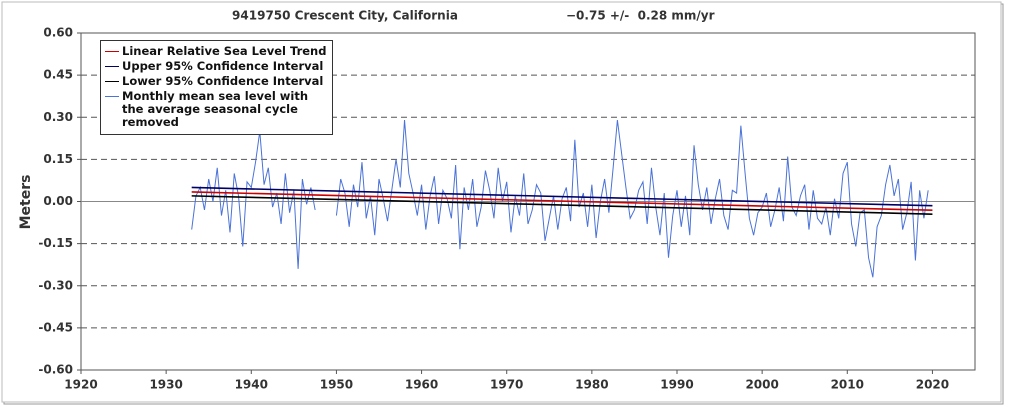  Describe the element at coordinates (223, 81) in the screenshot. I see `legend-label: Lower 95% Confidence Interval` at that location.